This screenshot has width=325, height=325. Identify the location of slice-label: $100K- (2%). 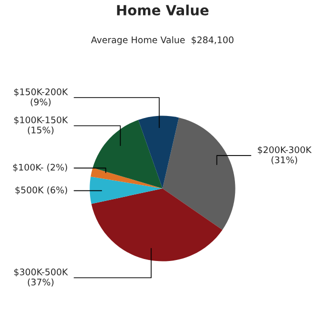
(40, 168).